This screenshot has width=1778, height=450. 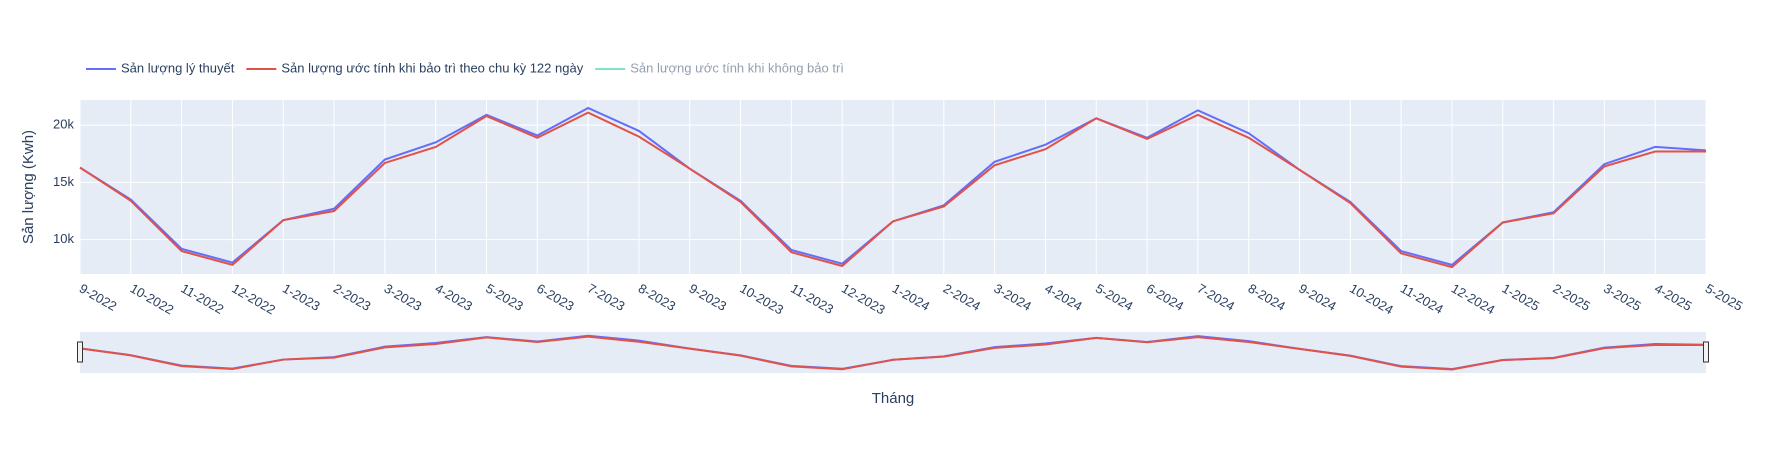 I want to click on legend-item: Sản lượng lý thuyết, so click(x=160, y=67).